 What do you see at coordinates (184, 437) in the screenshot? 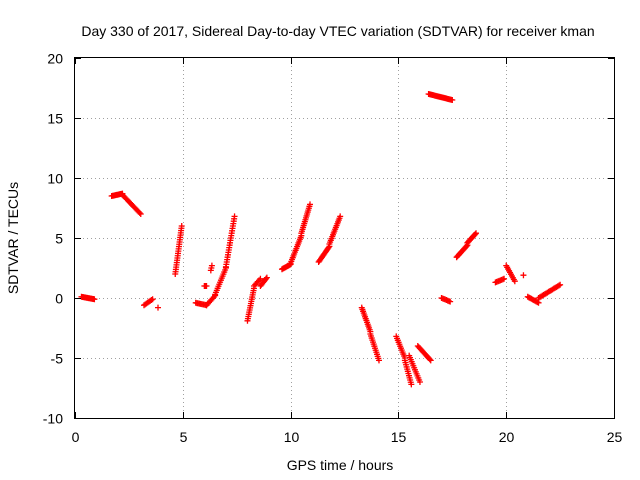
I see `x-tick-label: 5` at bounding box center [184, 437].